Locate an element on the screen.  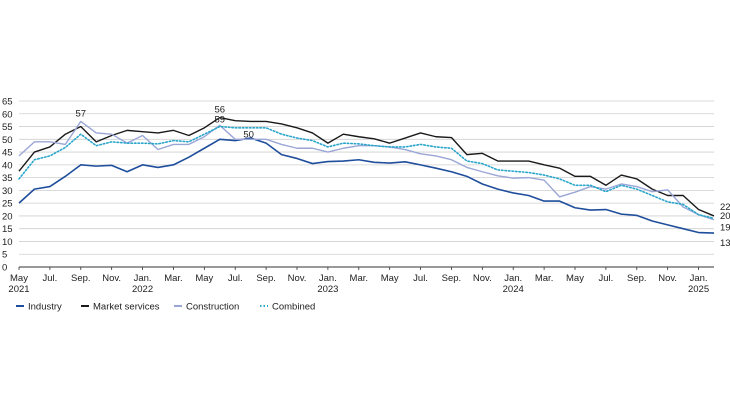
x-tick-year-0: 2021 is located at coordinates (18, 289).